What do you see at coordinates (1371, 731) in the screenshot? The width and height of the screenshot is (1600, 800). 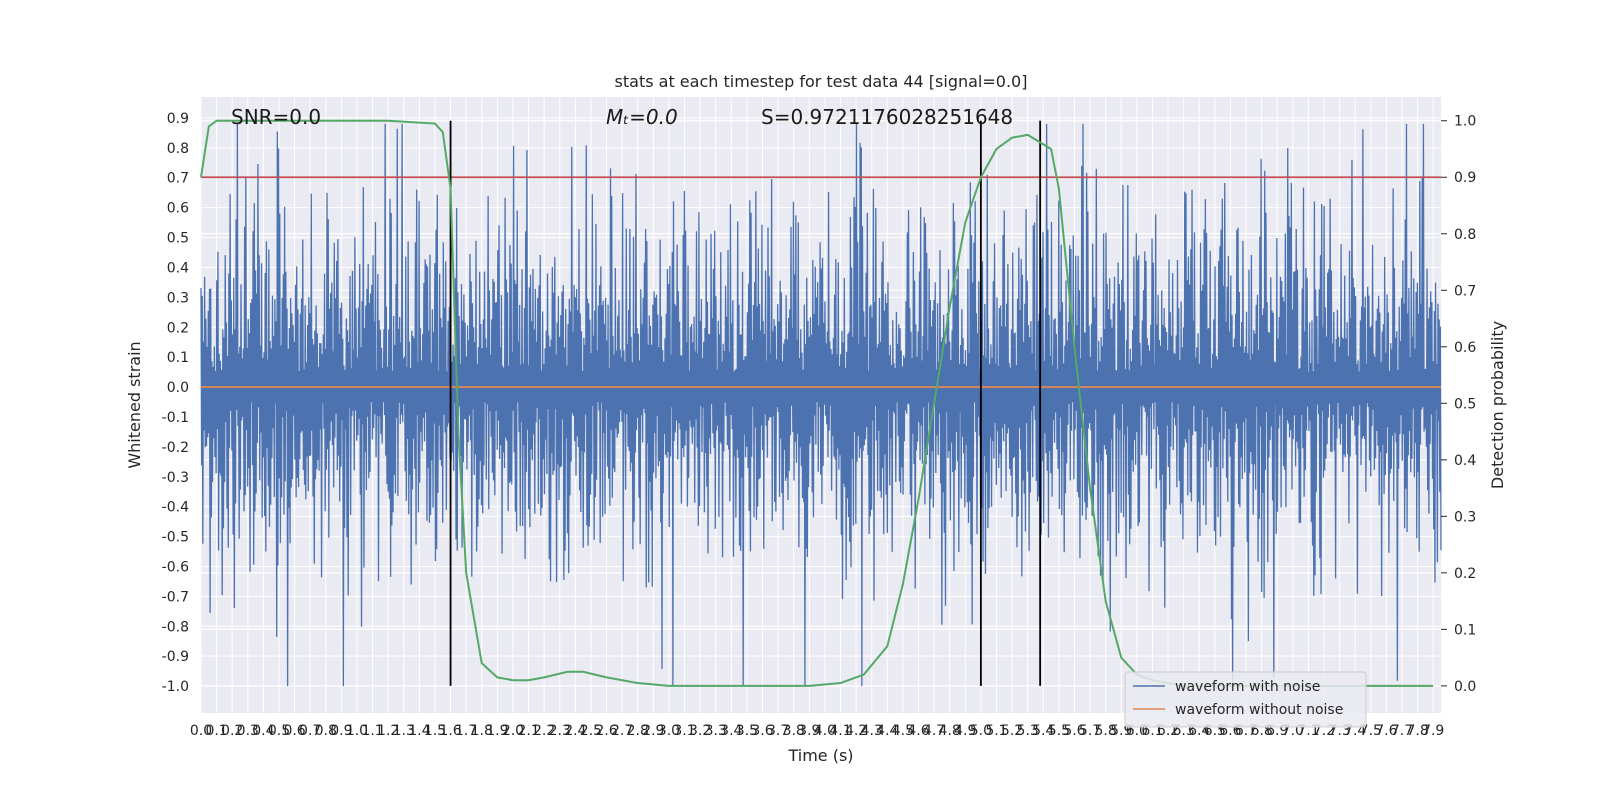 I see `x-tick-label: 7.5` at bounding box center [1371, 731].